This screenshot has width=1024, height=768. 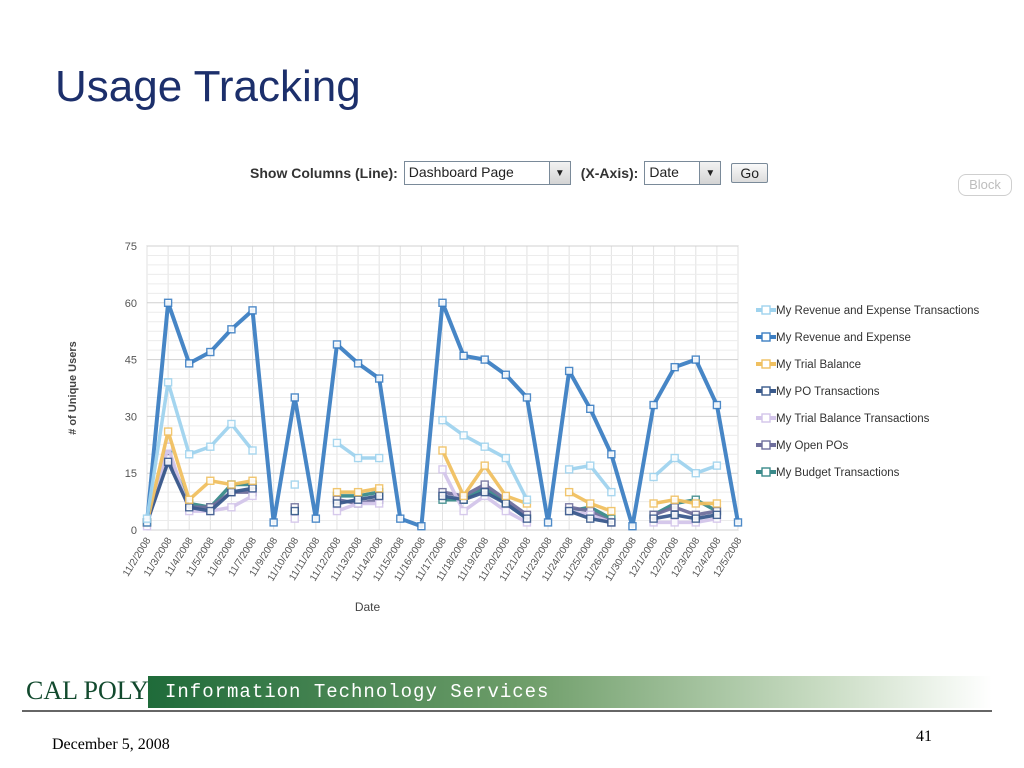 What do you see at coordinates (609, 173) in the screenshot?
I see `x-axis-label: (X-Axis):` at bounding box center [609, 173].